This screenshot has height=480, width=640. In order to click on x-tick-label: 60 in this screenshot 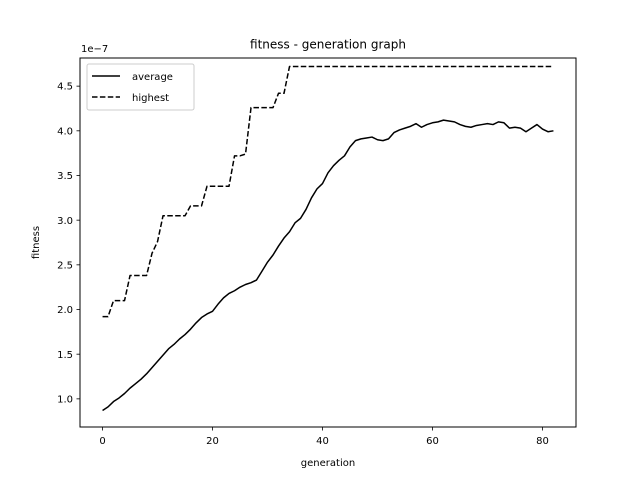, I will do `click(432, 441)`.